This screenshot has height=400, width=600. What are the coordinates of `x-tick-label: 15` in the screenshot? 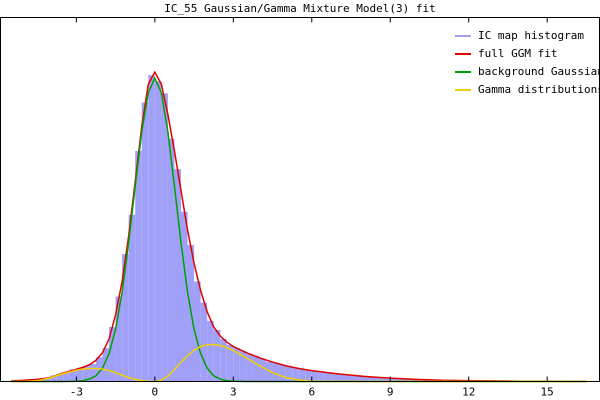 It's located at (547, 392).